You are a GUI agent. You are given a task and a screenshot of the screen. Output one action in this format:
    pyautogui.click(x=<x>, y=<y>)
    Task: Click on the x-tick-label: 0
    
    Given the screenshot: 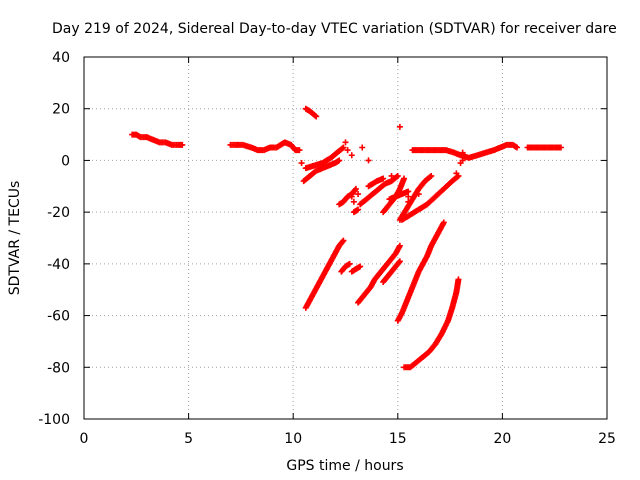 What is the action you would take?
    pyautogui.click(x=84, y=439)
    